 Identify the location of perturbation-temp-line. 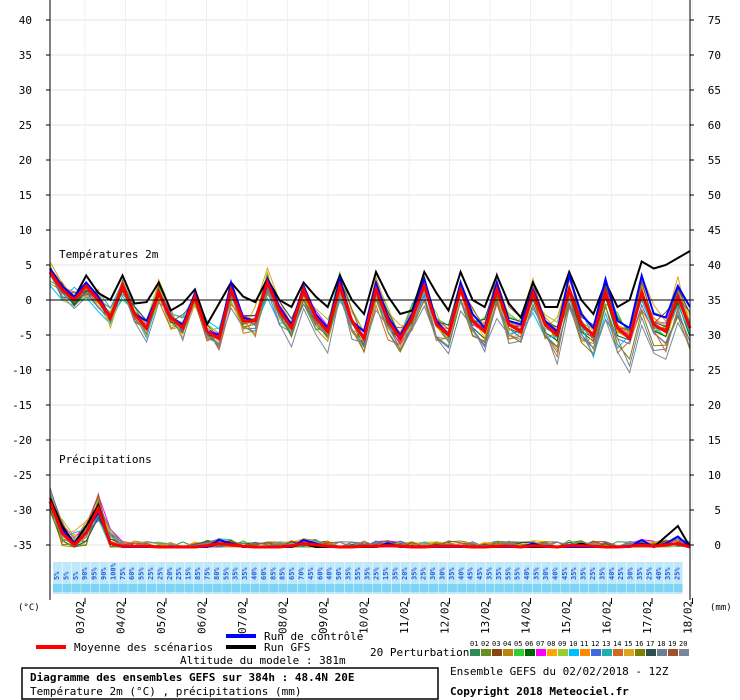
(370, 320).